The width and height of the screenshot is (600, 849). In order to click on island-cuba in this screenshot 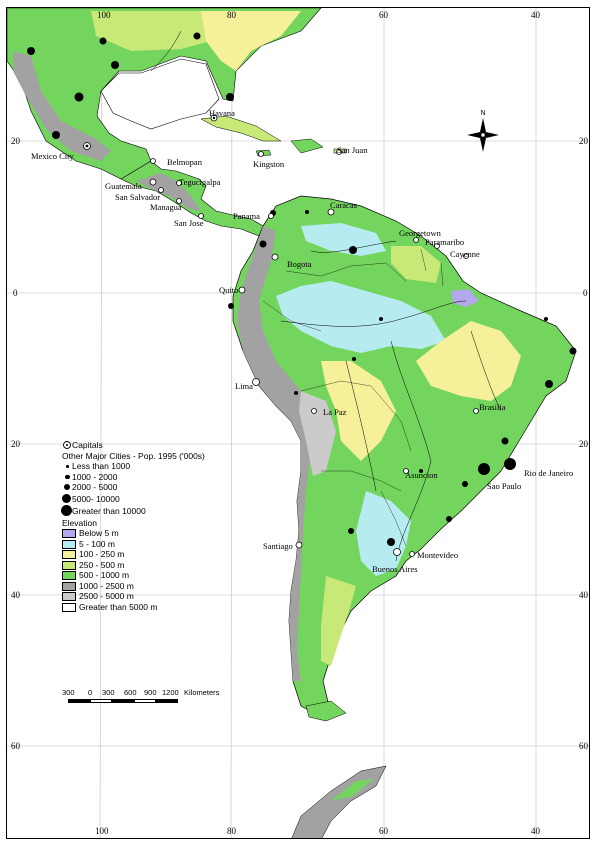, I will do `click(241, 128)`.